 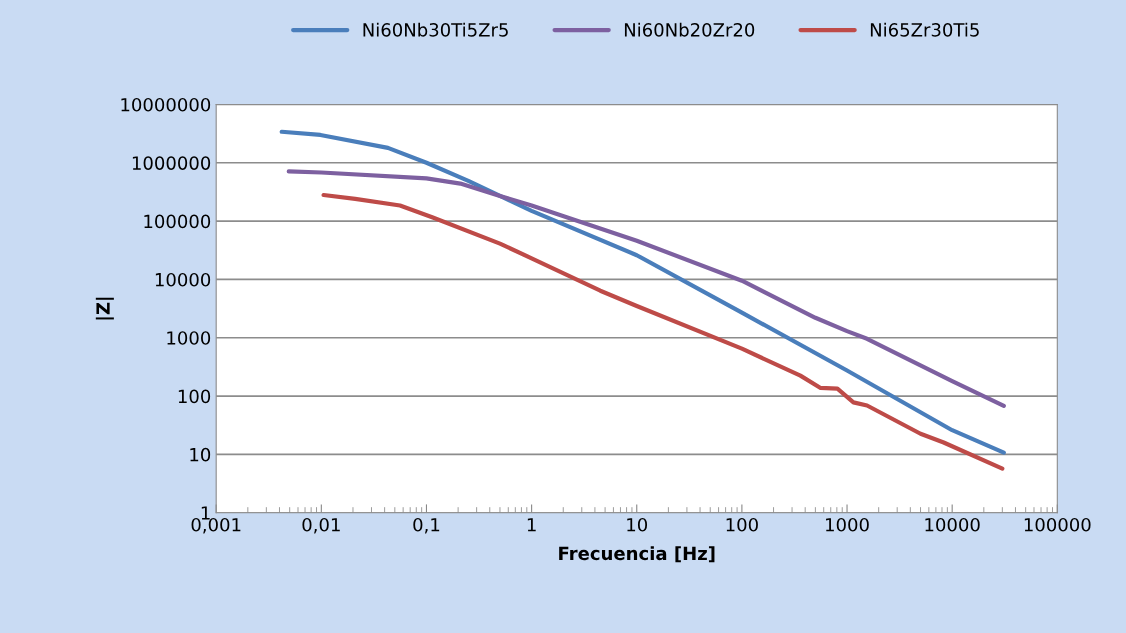 What do you see at coordinates (171, 163) in the screenshot?
I see `y-tick-label: 1000000` at bounding box center [171, 163].